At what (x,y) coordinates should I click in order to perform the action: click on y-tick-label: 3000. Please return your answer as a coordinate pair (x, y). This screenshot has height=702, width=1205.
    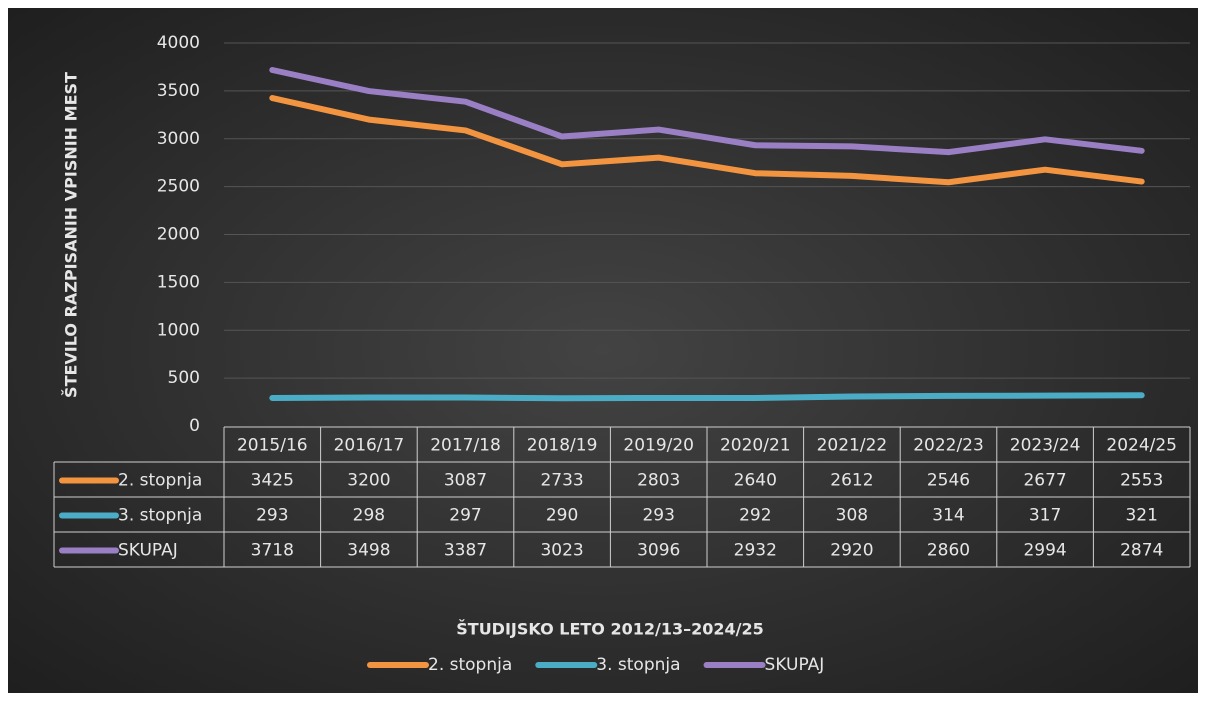
    Looking at the image, I should click on (178, 139).